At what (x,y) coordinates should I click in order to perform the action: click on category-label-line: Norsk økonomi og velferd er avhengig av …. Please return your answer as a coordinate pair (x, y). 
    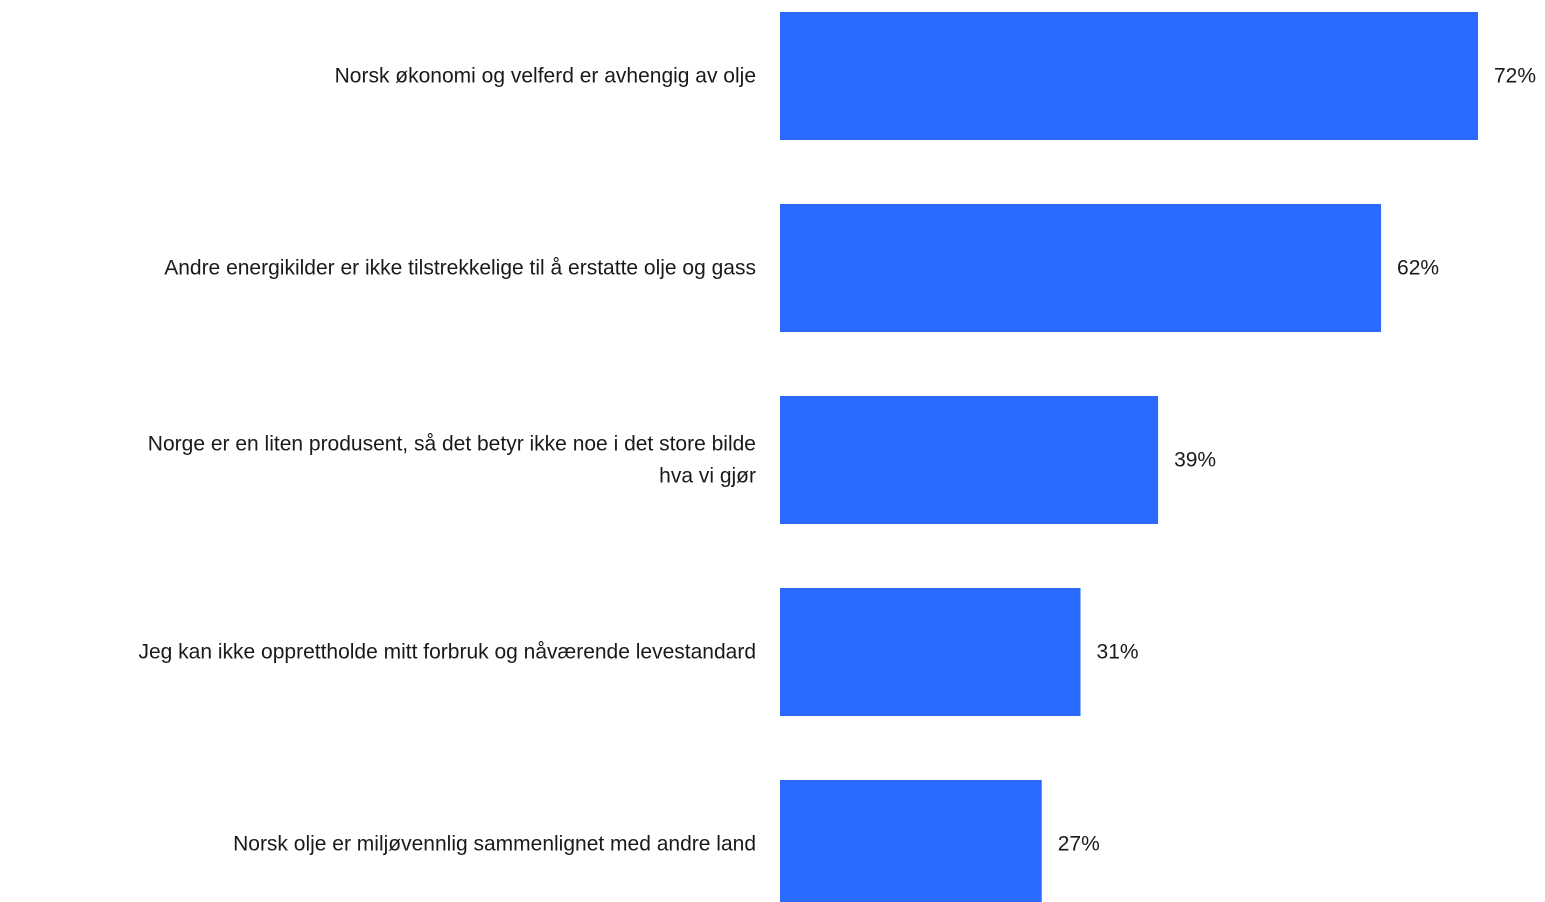
    Looking at the image, I should click on (545, 76).